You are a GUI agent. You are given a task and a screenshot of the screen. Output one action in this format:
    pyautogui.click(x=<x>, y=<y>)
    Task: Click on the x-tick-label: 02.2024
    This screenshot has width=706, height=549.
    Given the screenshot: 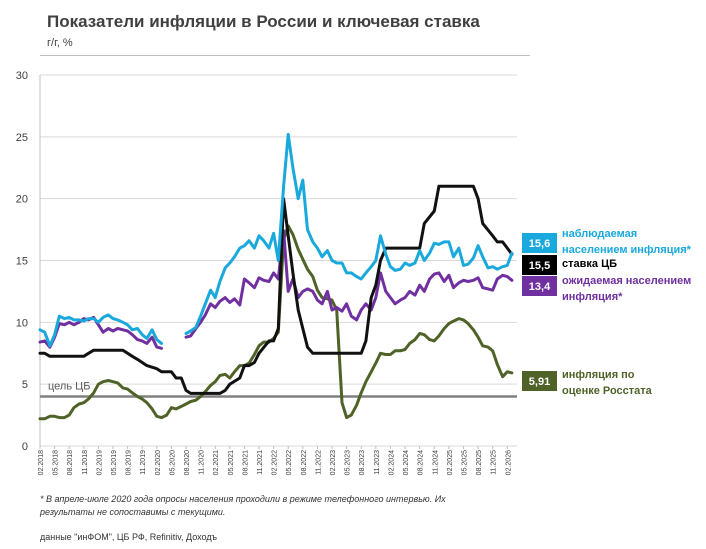 What is the action you would take?
    pyautogui.click(x=391, y=462)
    